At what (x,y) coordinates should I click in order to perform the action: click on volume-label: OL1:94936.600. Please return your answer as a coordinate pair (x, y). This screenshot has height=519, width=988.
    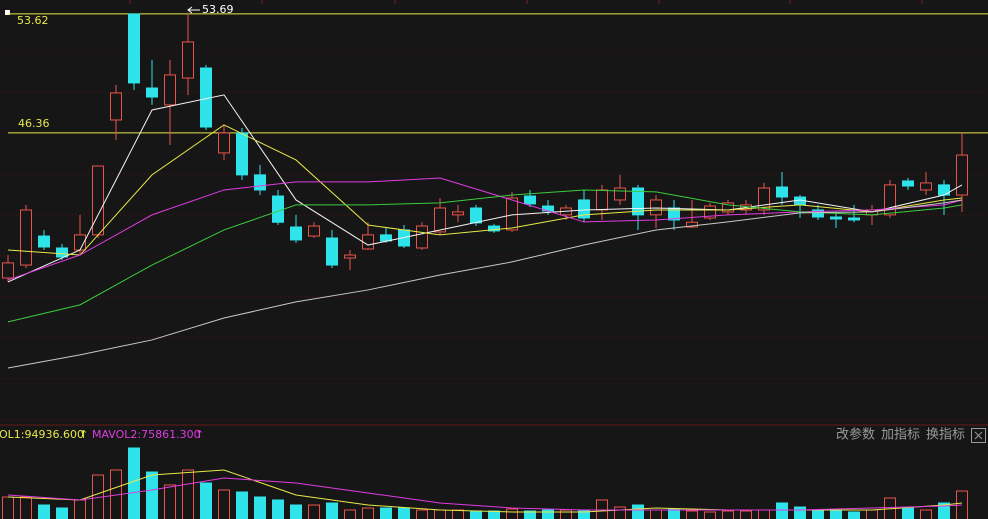
    Looking at the image, I should click on (42, 434).